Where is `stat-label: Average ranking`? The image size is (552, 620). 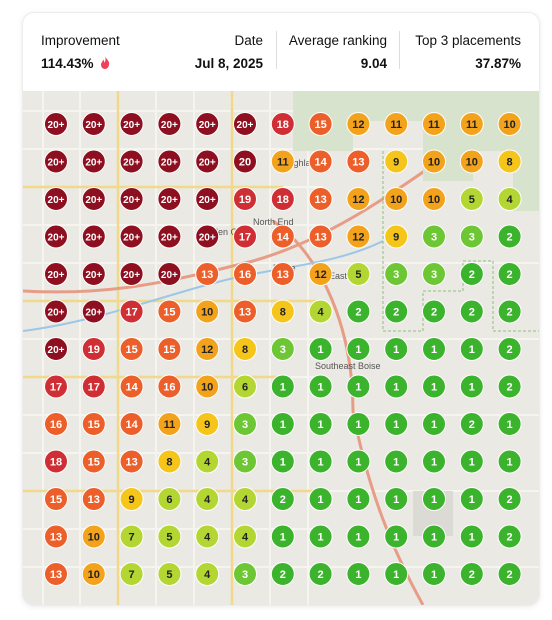
stat-label: Average ranking is located at coordinates (337, 40).